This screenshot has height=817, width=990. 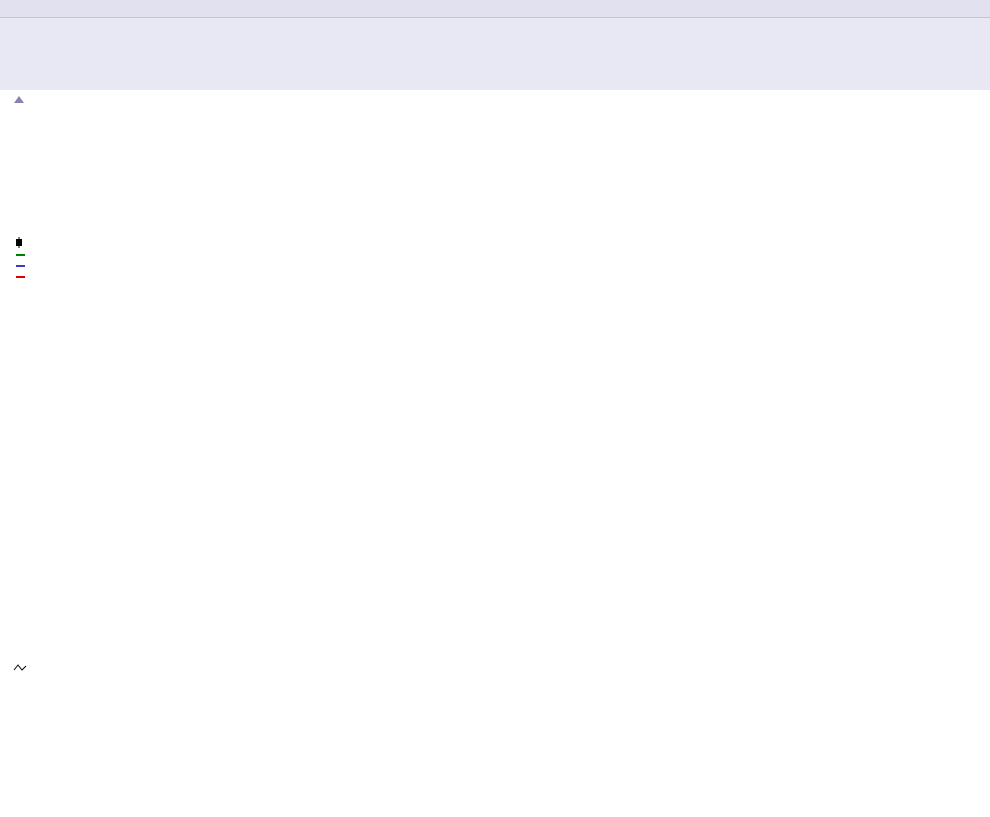 I want to click on fwd-dividend-label, so click(x=321, y=53).